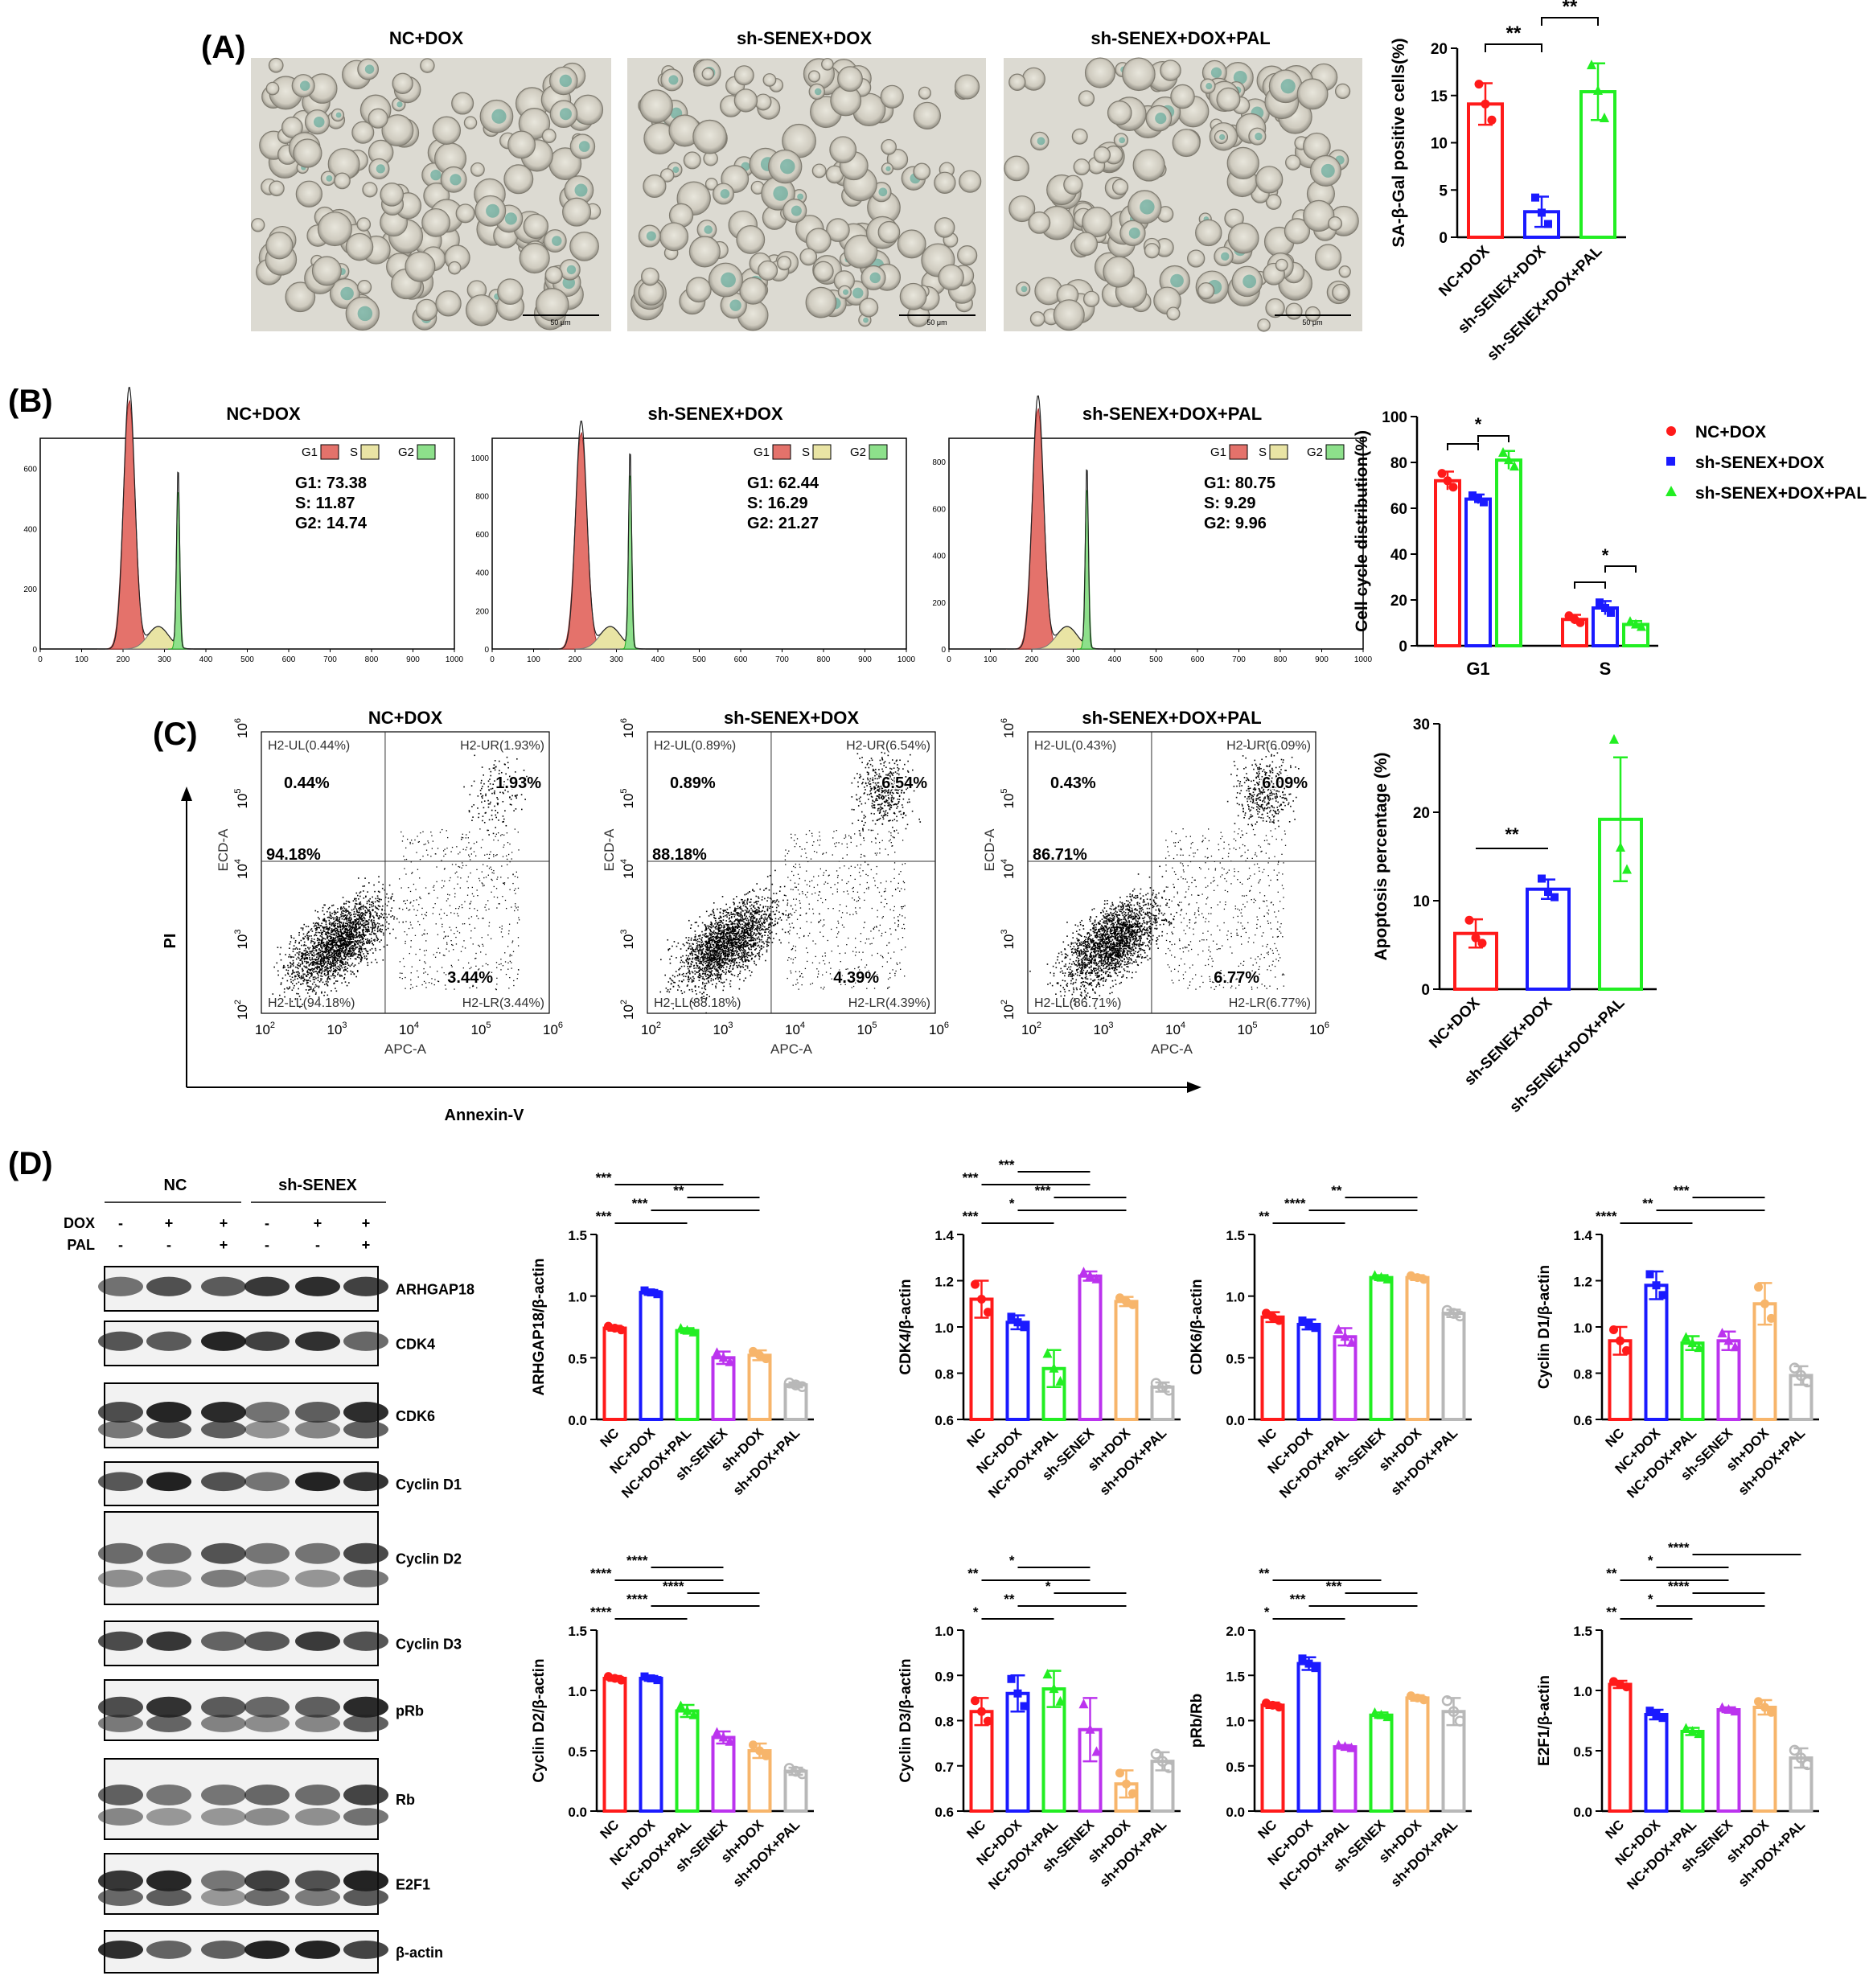 This screenshot has height=1988, width=1873. What do you see at coordinates (30, 401) in the screenshot?
I see `panel-label-b: (B)` at bounding box center [30, 401].